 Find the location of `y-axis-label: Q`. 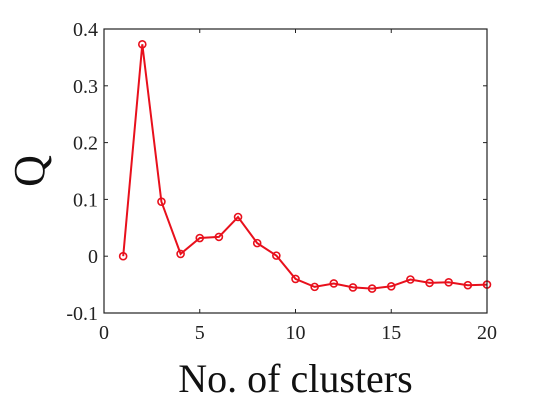

y-axis-label: Q is located at coordinates (29, 171).